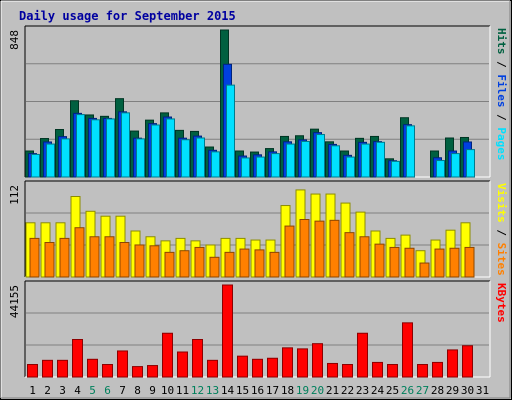 Image resolution: width=512 pixels, height=405 pixels. Describe the element at coordinates (228, 390) in the screenshot. I see `x-tick-label: 14` at that location.